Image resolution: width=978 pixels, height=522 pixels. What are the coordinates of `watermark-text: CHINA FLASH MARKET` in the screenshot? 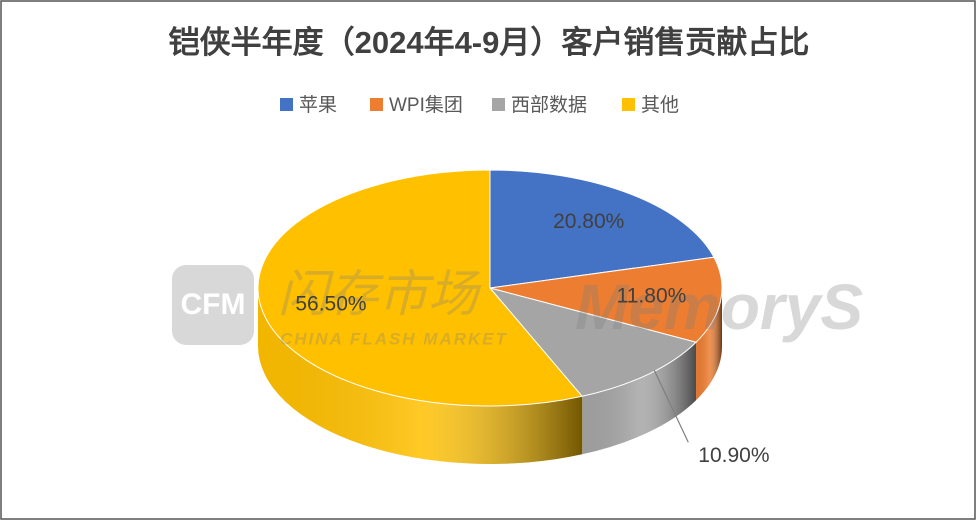 It's located at (394, 338).